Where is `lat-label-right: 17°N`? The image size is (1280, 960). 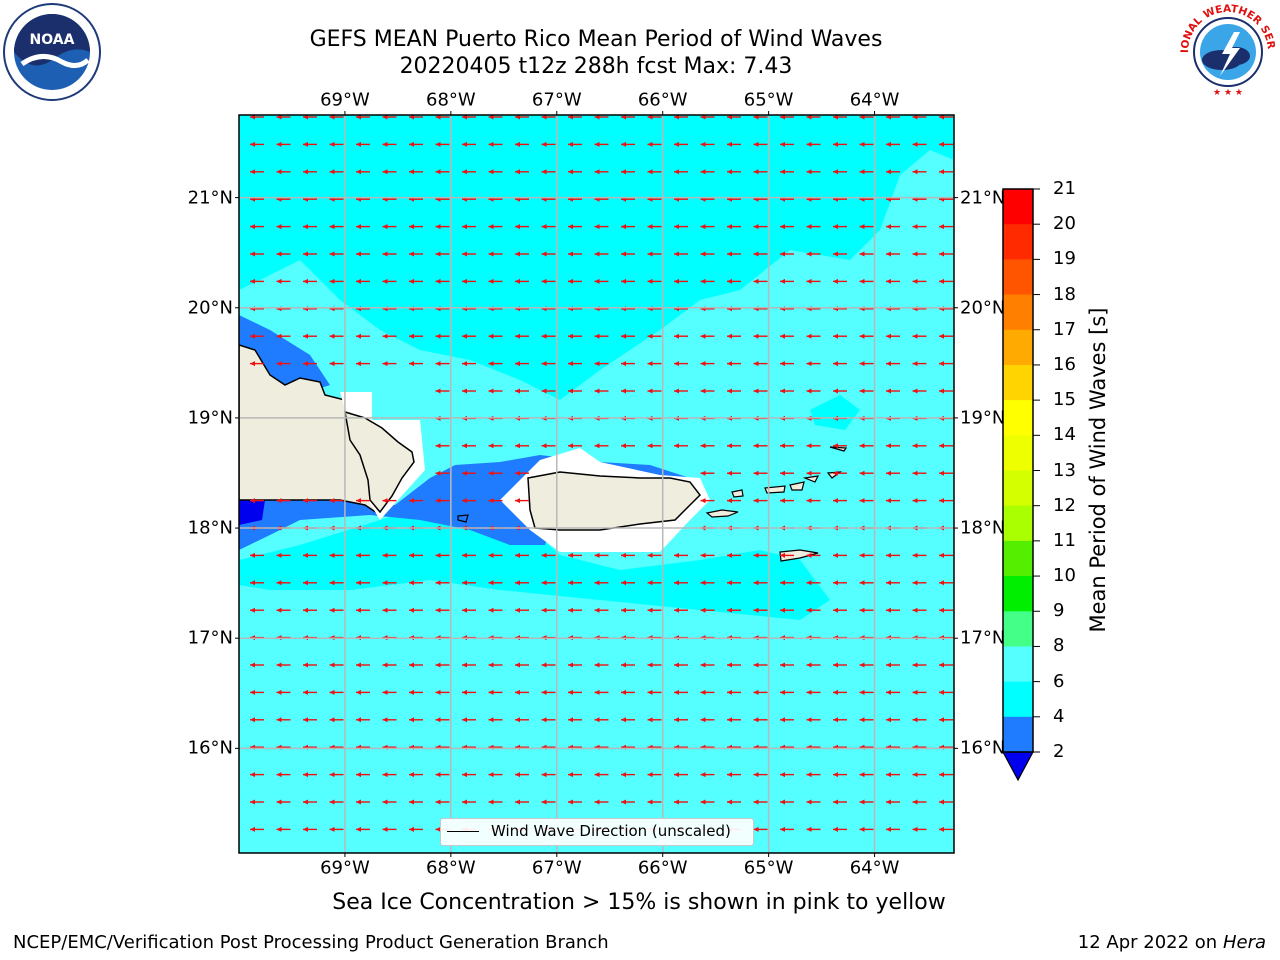 lat-label-right: 17°N is located at coordinates (983, 638).